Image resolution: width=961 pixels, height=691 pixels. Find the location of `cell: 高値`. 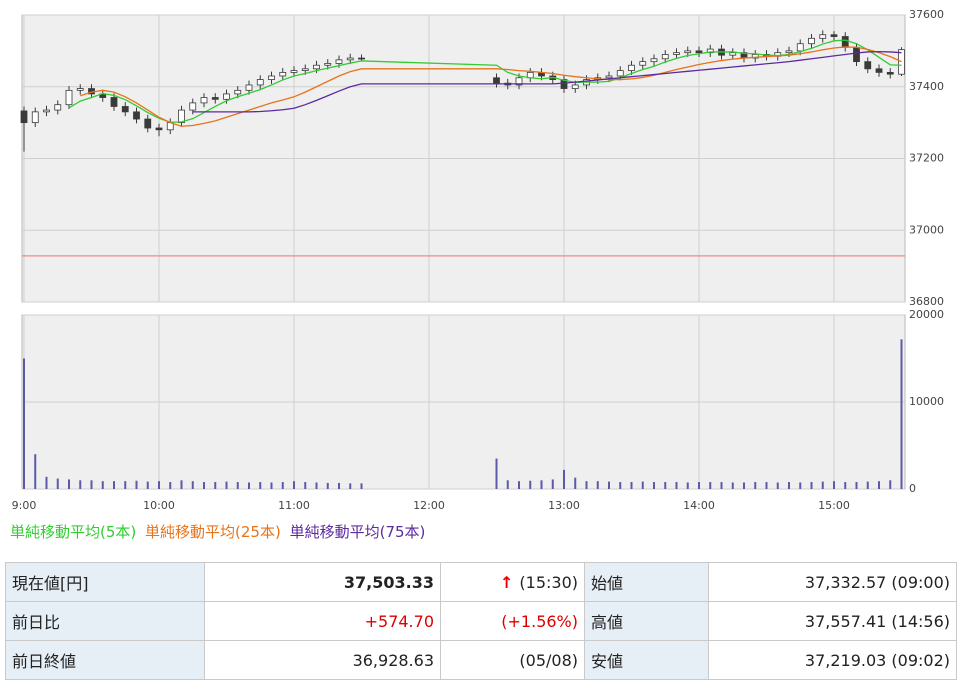

cell: 高値 is located at coordinates (646, 621).